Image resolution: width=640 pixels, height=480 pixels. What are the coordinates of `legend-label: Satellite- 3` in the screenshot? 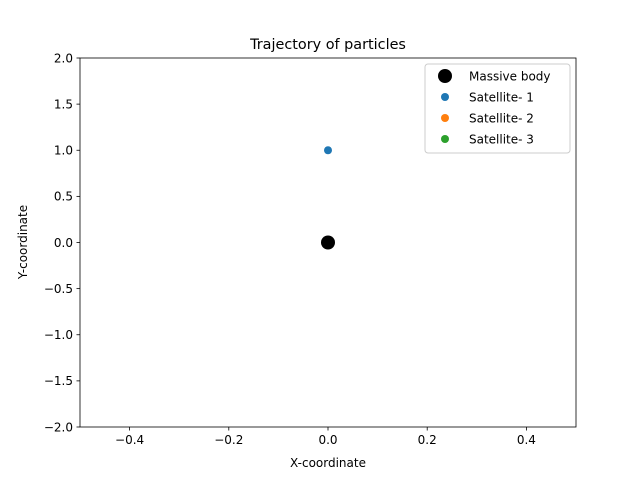 It's located at (501, 139).